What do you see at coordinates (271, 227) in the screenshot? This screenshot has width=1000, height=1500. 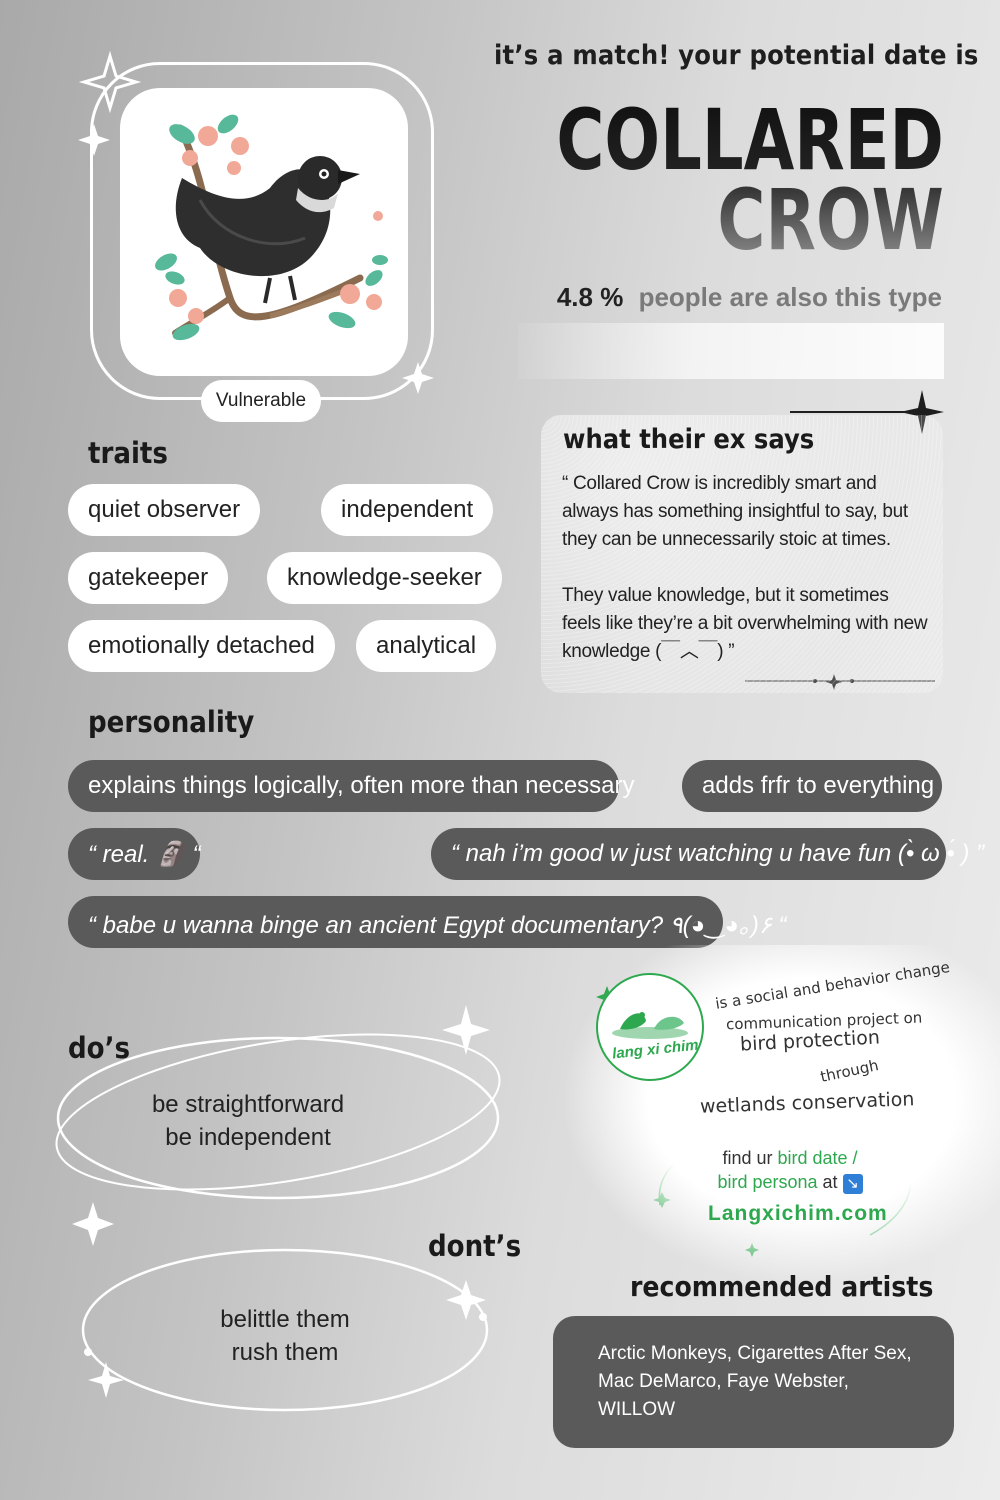 I see `crow-icon` at bounding box center [271, 227].